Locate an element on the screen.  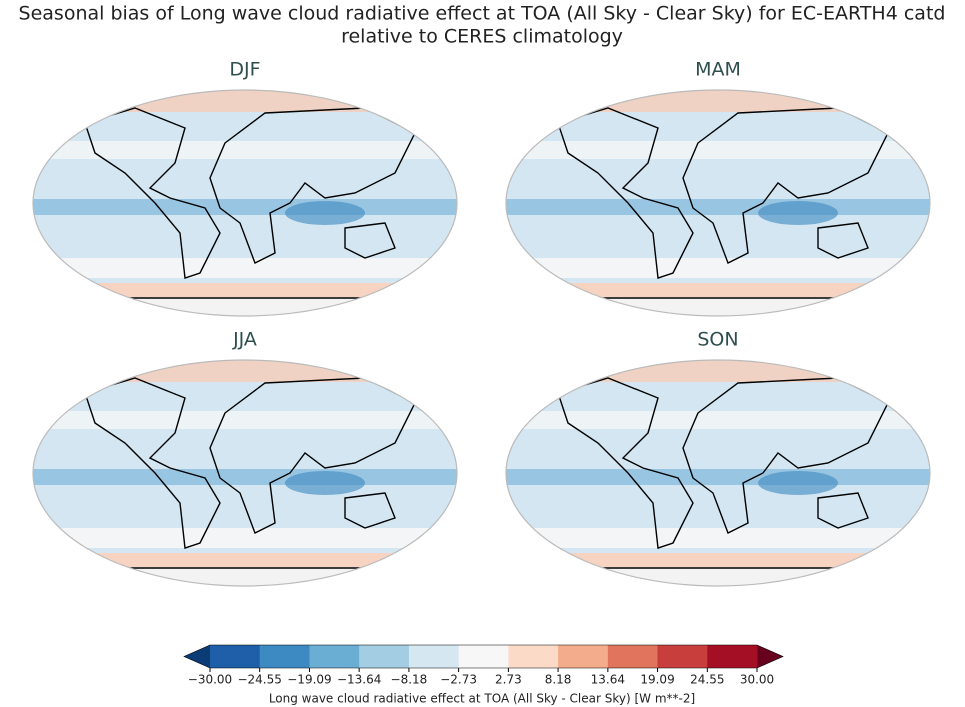
panel-title: SON is located at coordinates (717, 340).